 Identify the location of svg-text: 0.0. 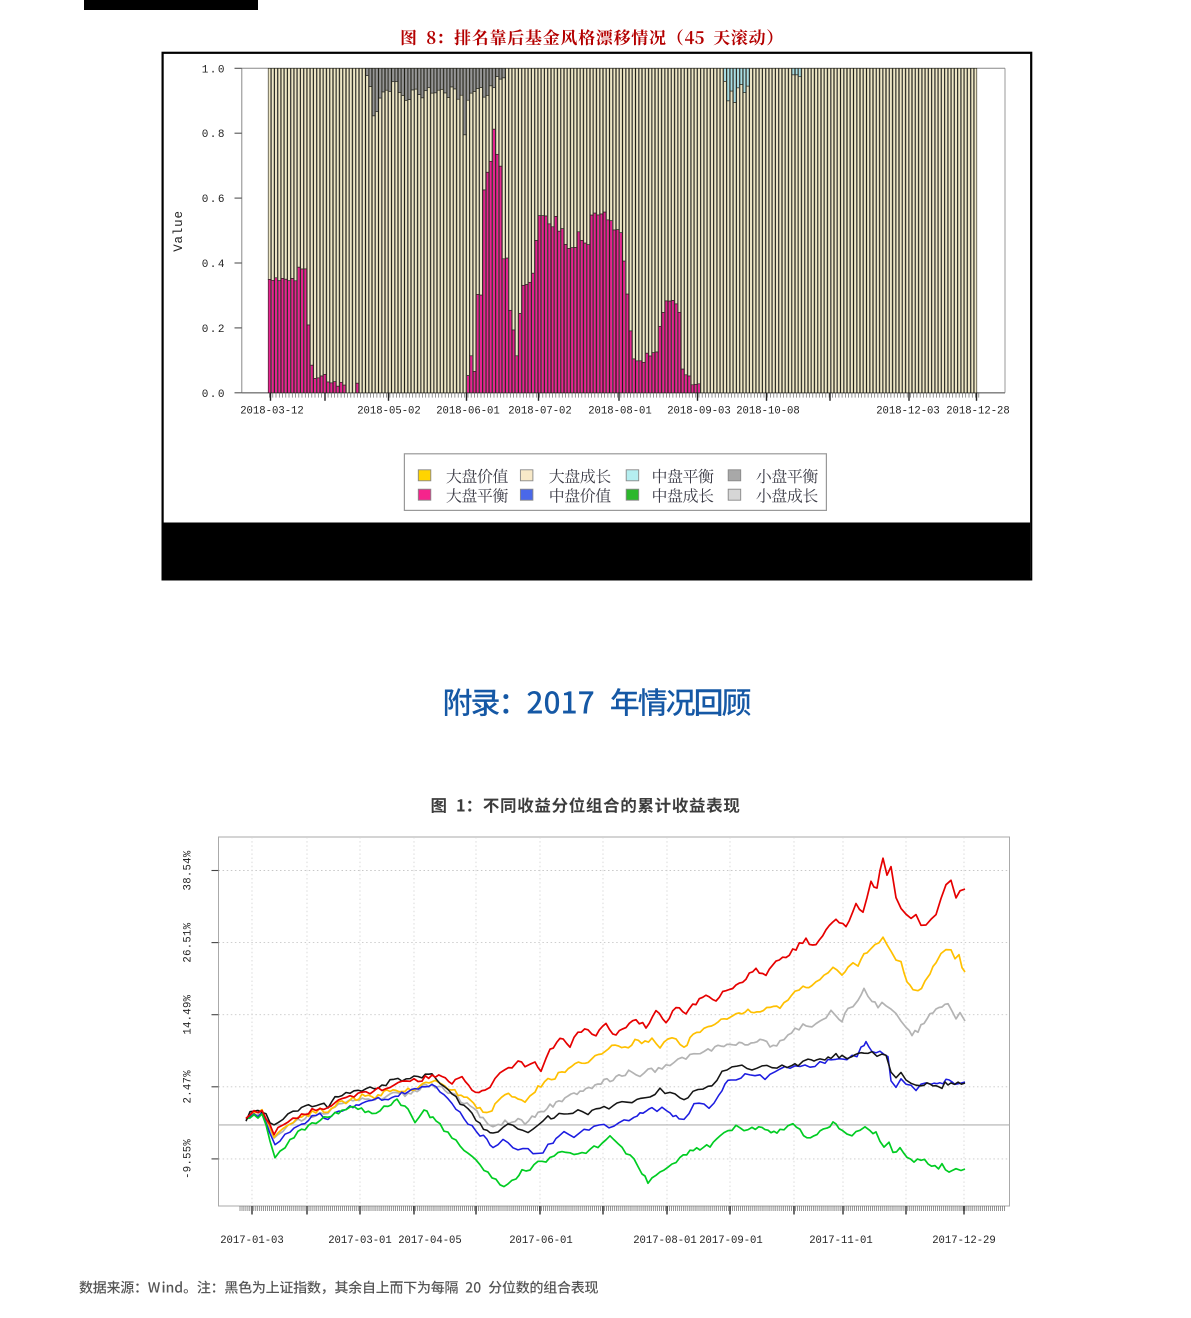
(214, 395).